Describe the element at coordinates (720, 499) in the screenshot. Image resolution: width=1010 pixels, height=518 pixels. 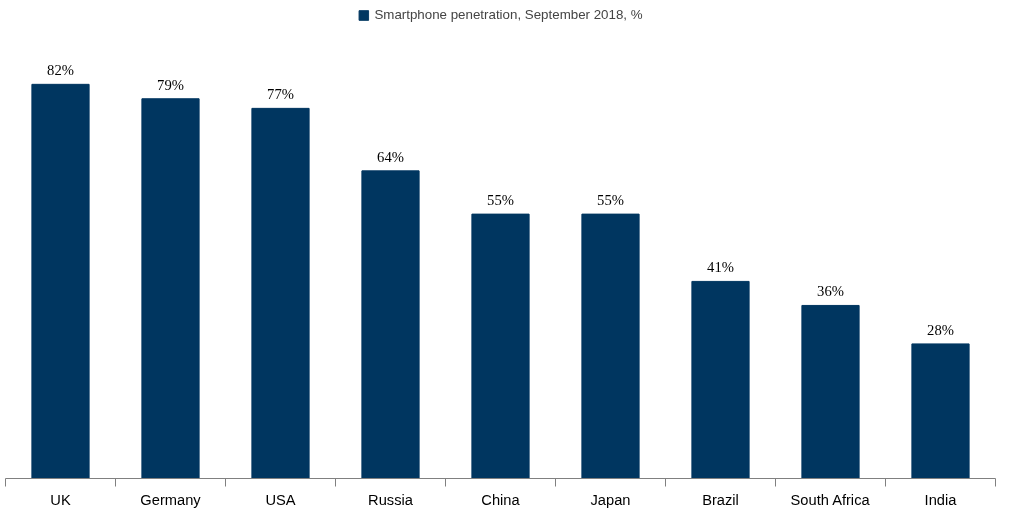
I see `x-tick-label: Brazil` at that location.